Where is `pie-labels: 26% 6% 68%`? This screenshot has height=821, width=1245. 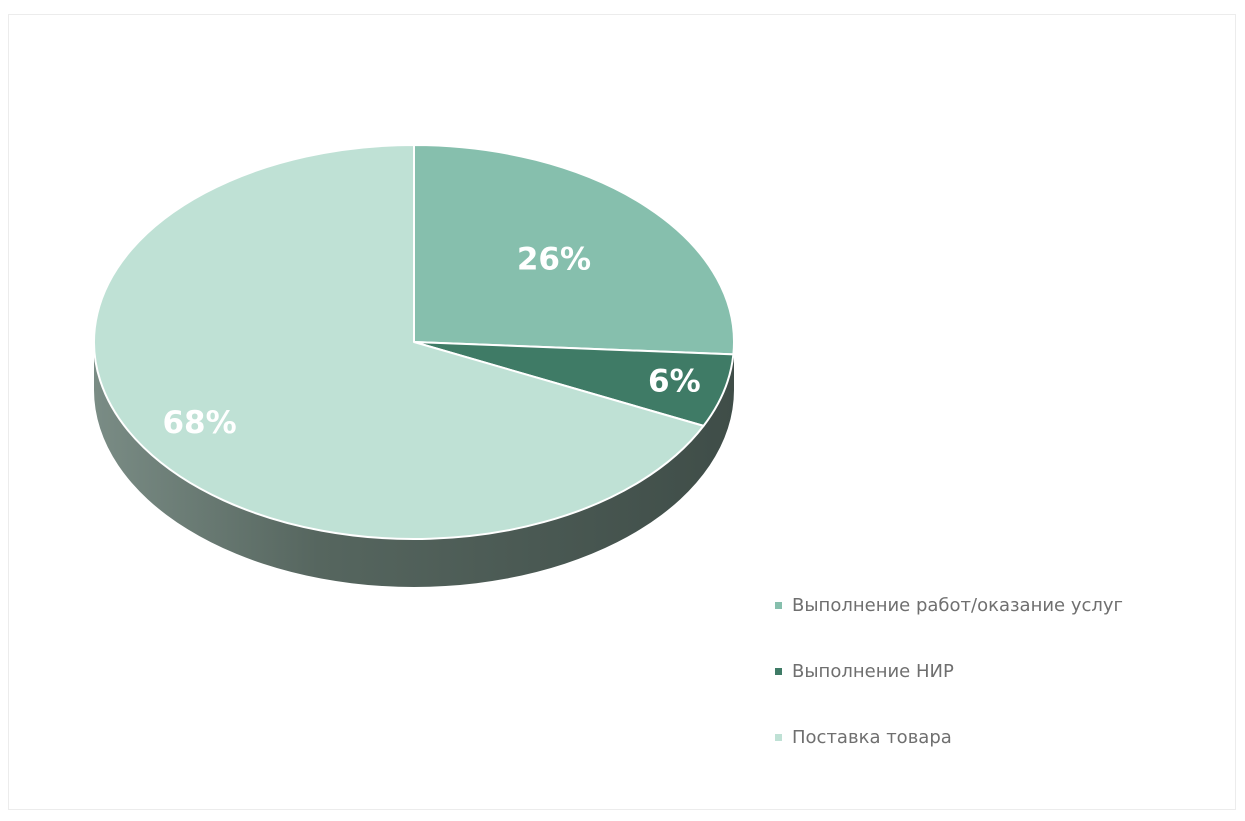 pie-labels: 26% 6% 68% is located at coordinates (431, 342).